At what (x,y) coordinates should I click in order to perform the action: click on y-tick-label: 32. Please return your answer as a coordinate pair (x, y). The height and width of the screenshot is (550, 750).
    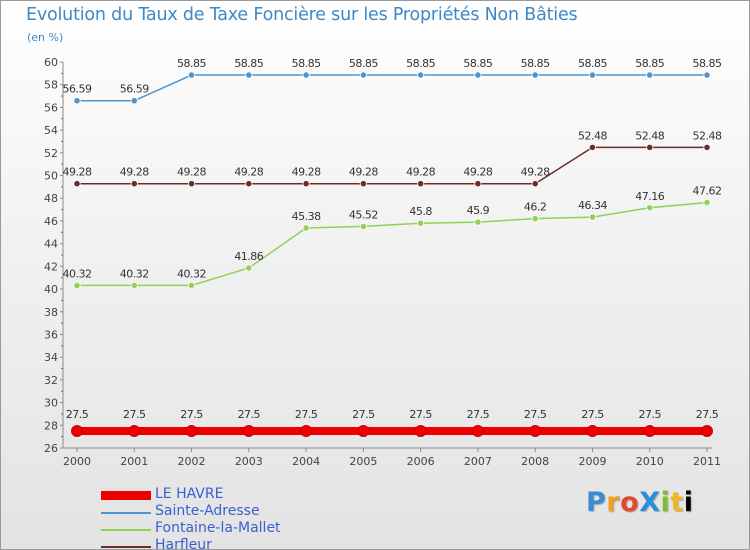
    Looking at the image, I should click on (51, 380).